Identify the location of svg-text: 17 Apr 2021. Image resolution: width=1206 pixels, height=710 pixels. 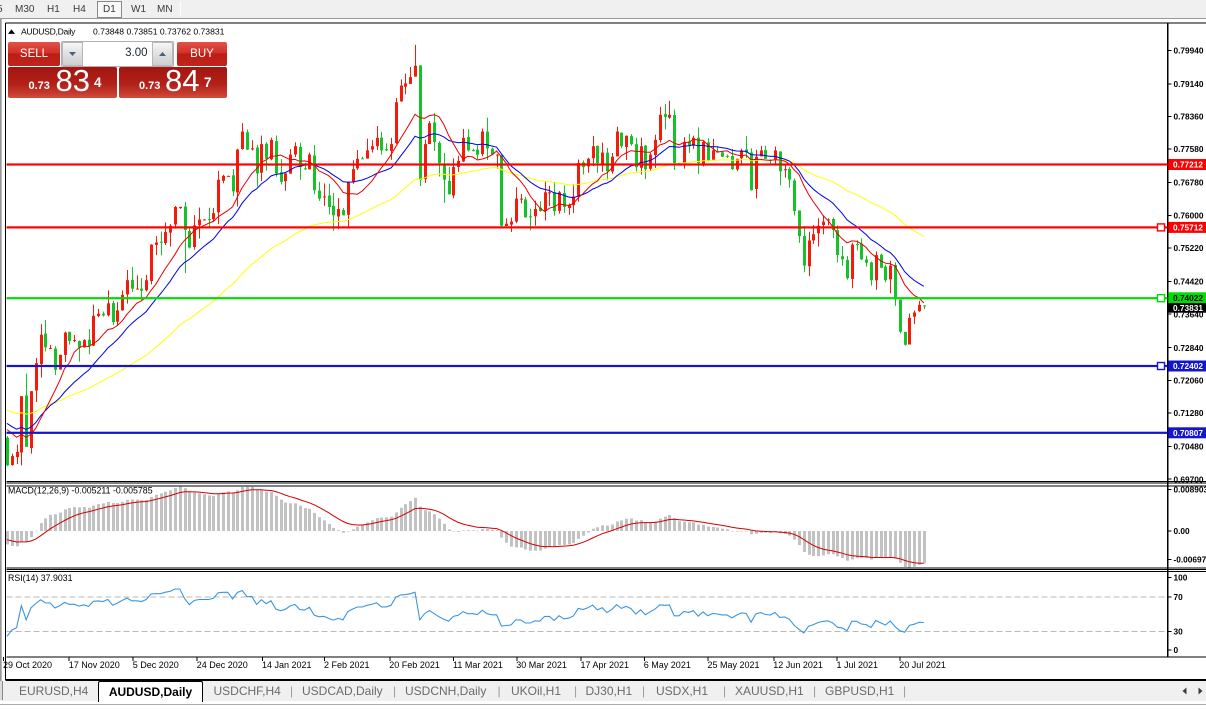
(605, 665).